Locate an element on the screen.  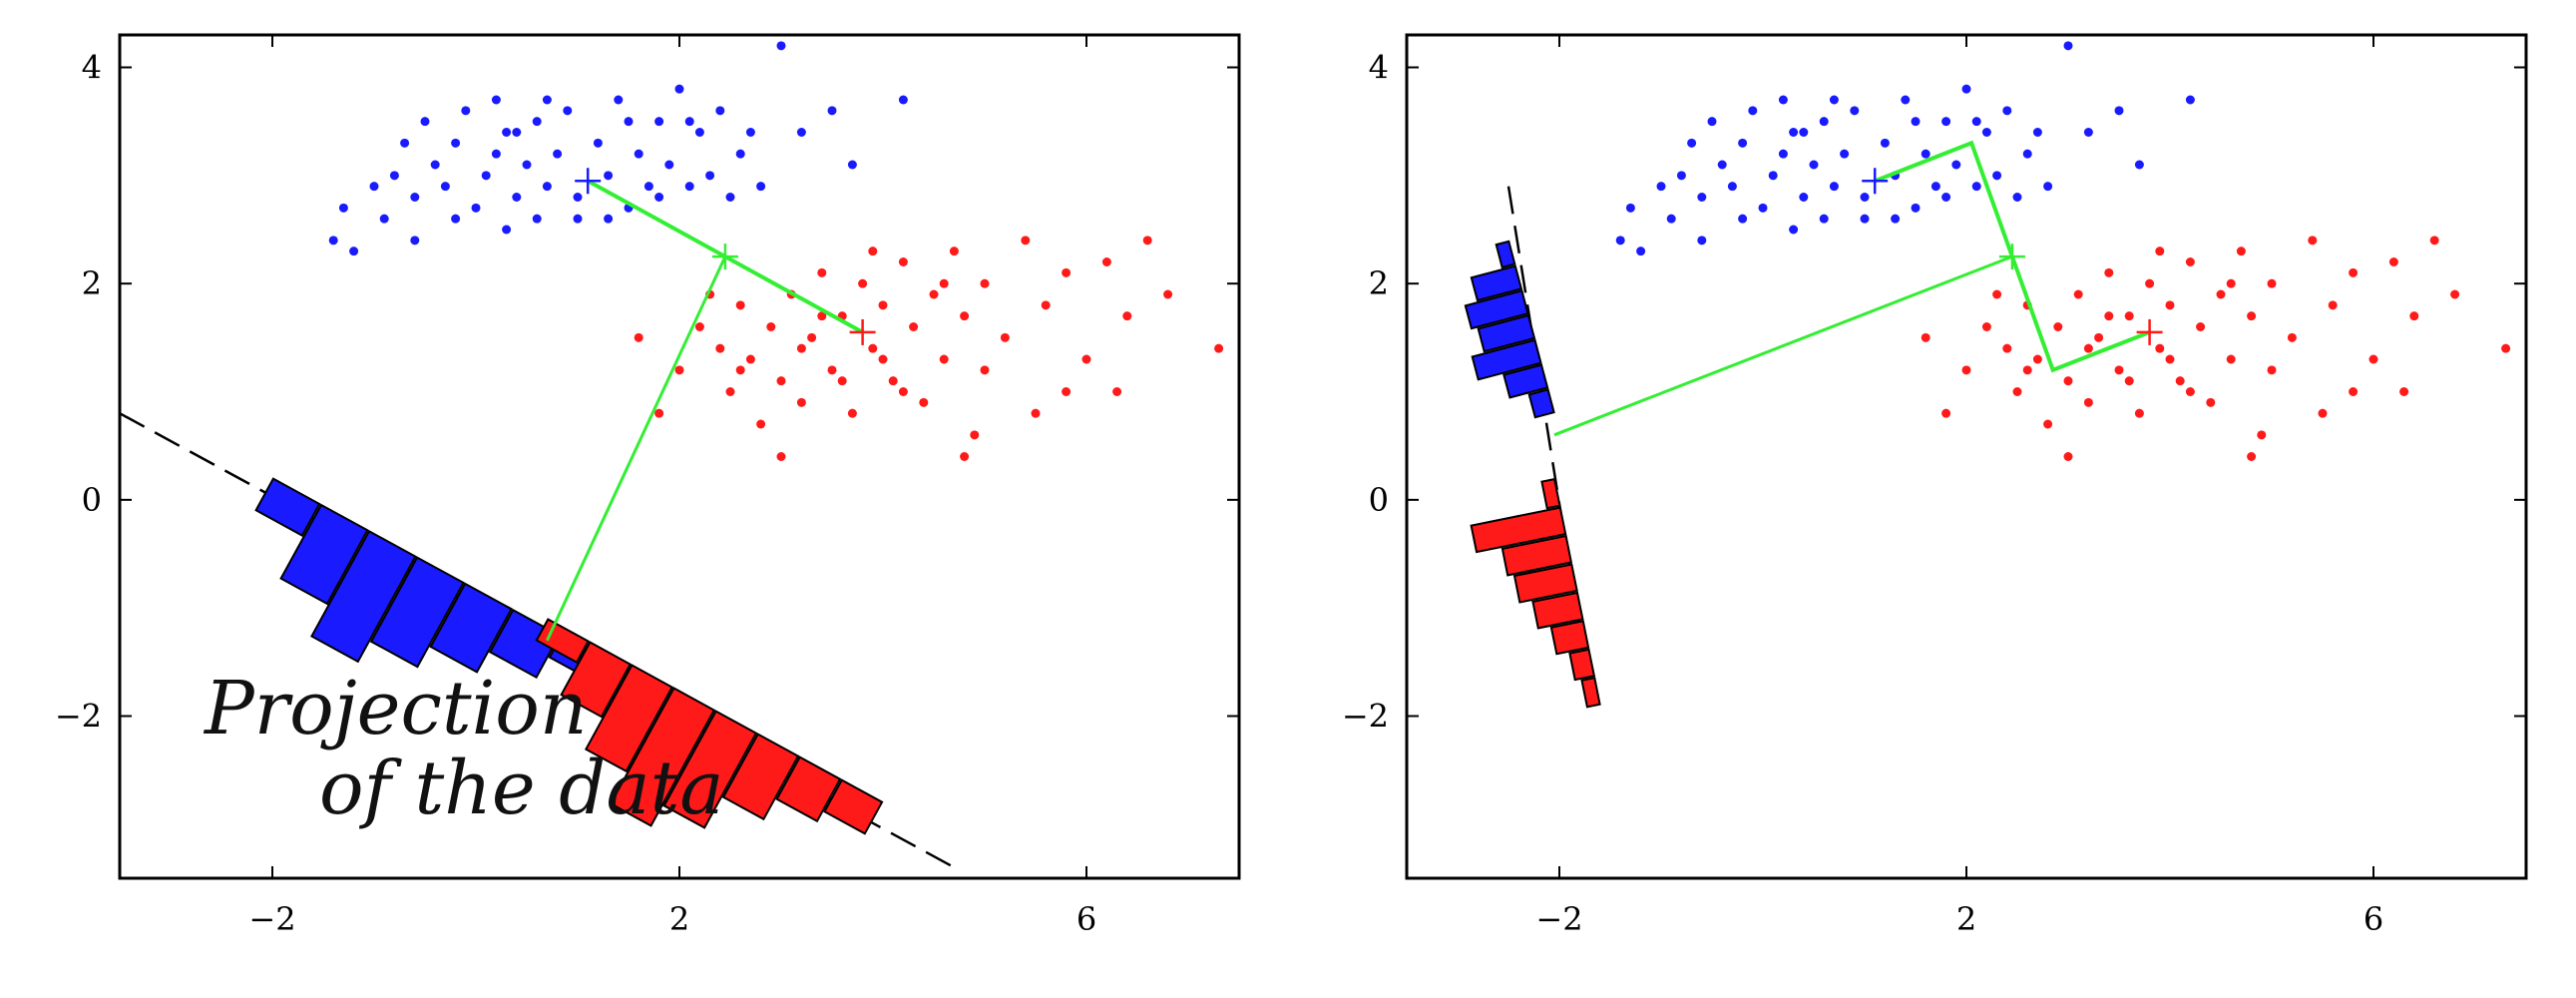
left-x-tick-label: 6 is located at coordinates (1086, 919).